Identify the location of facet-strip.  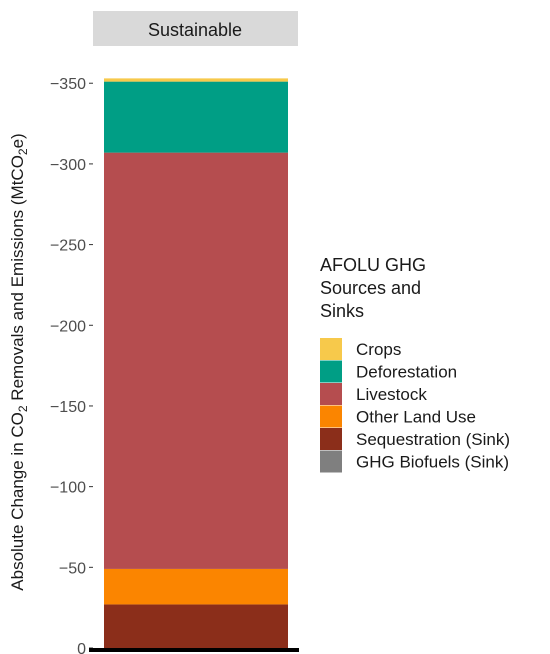
(195, 28).